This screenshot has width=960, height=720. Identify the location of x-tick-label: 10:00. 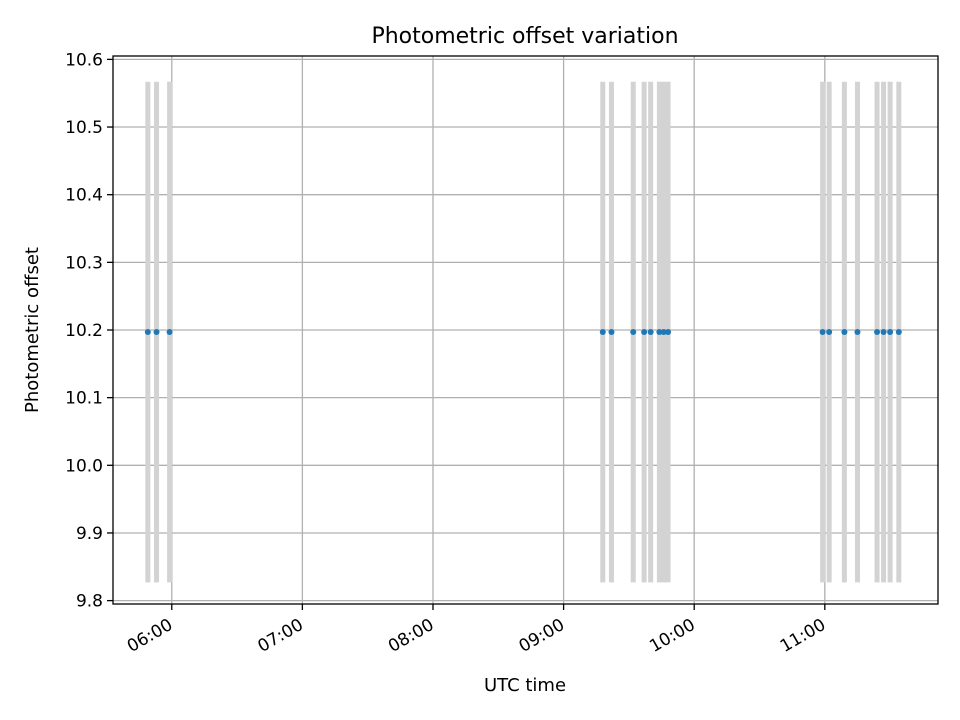
(672, 636).